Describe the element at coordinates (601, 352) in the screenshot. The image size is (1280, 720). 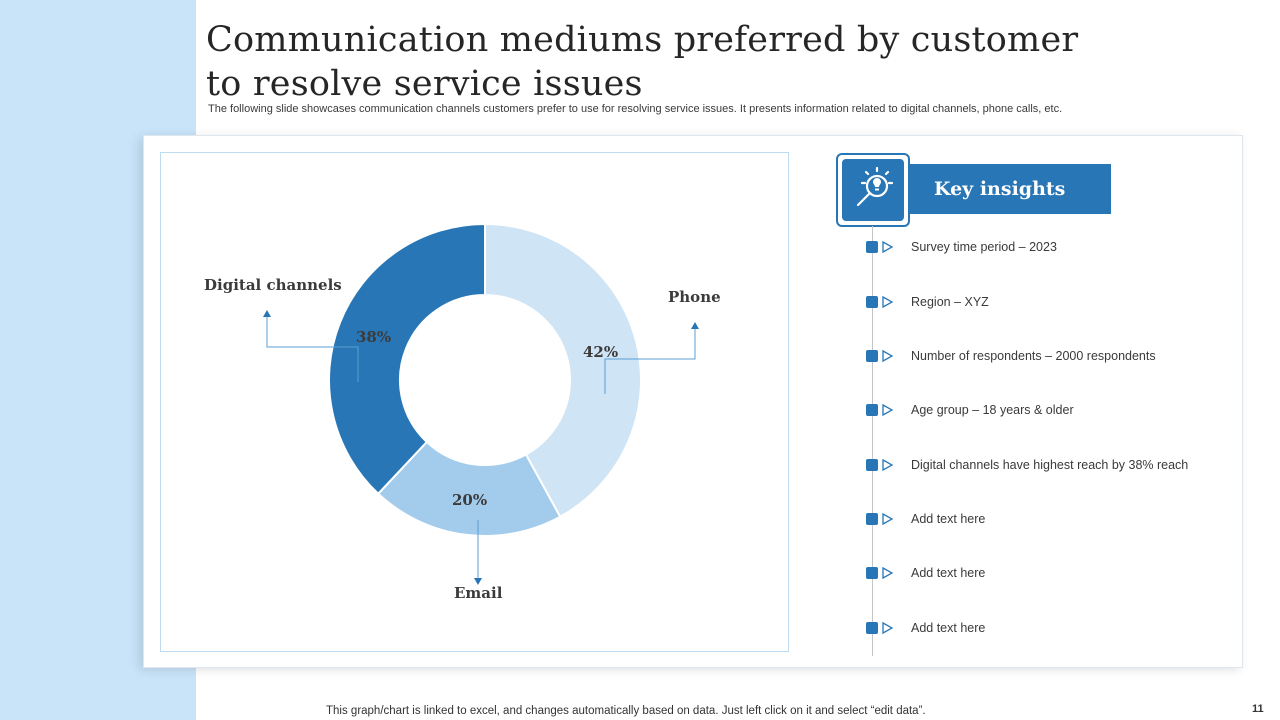
I see `value-label-phone: 42%` at that location.